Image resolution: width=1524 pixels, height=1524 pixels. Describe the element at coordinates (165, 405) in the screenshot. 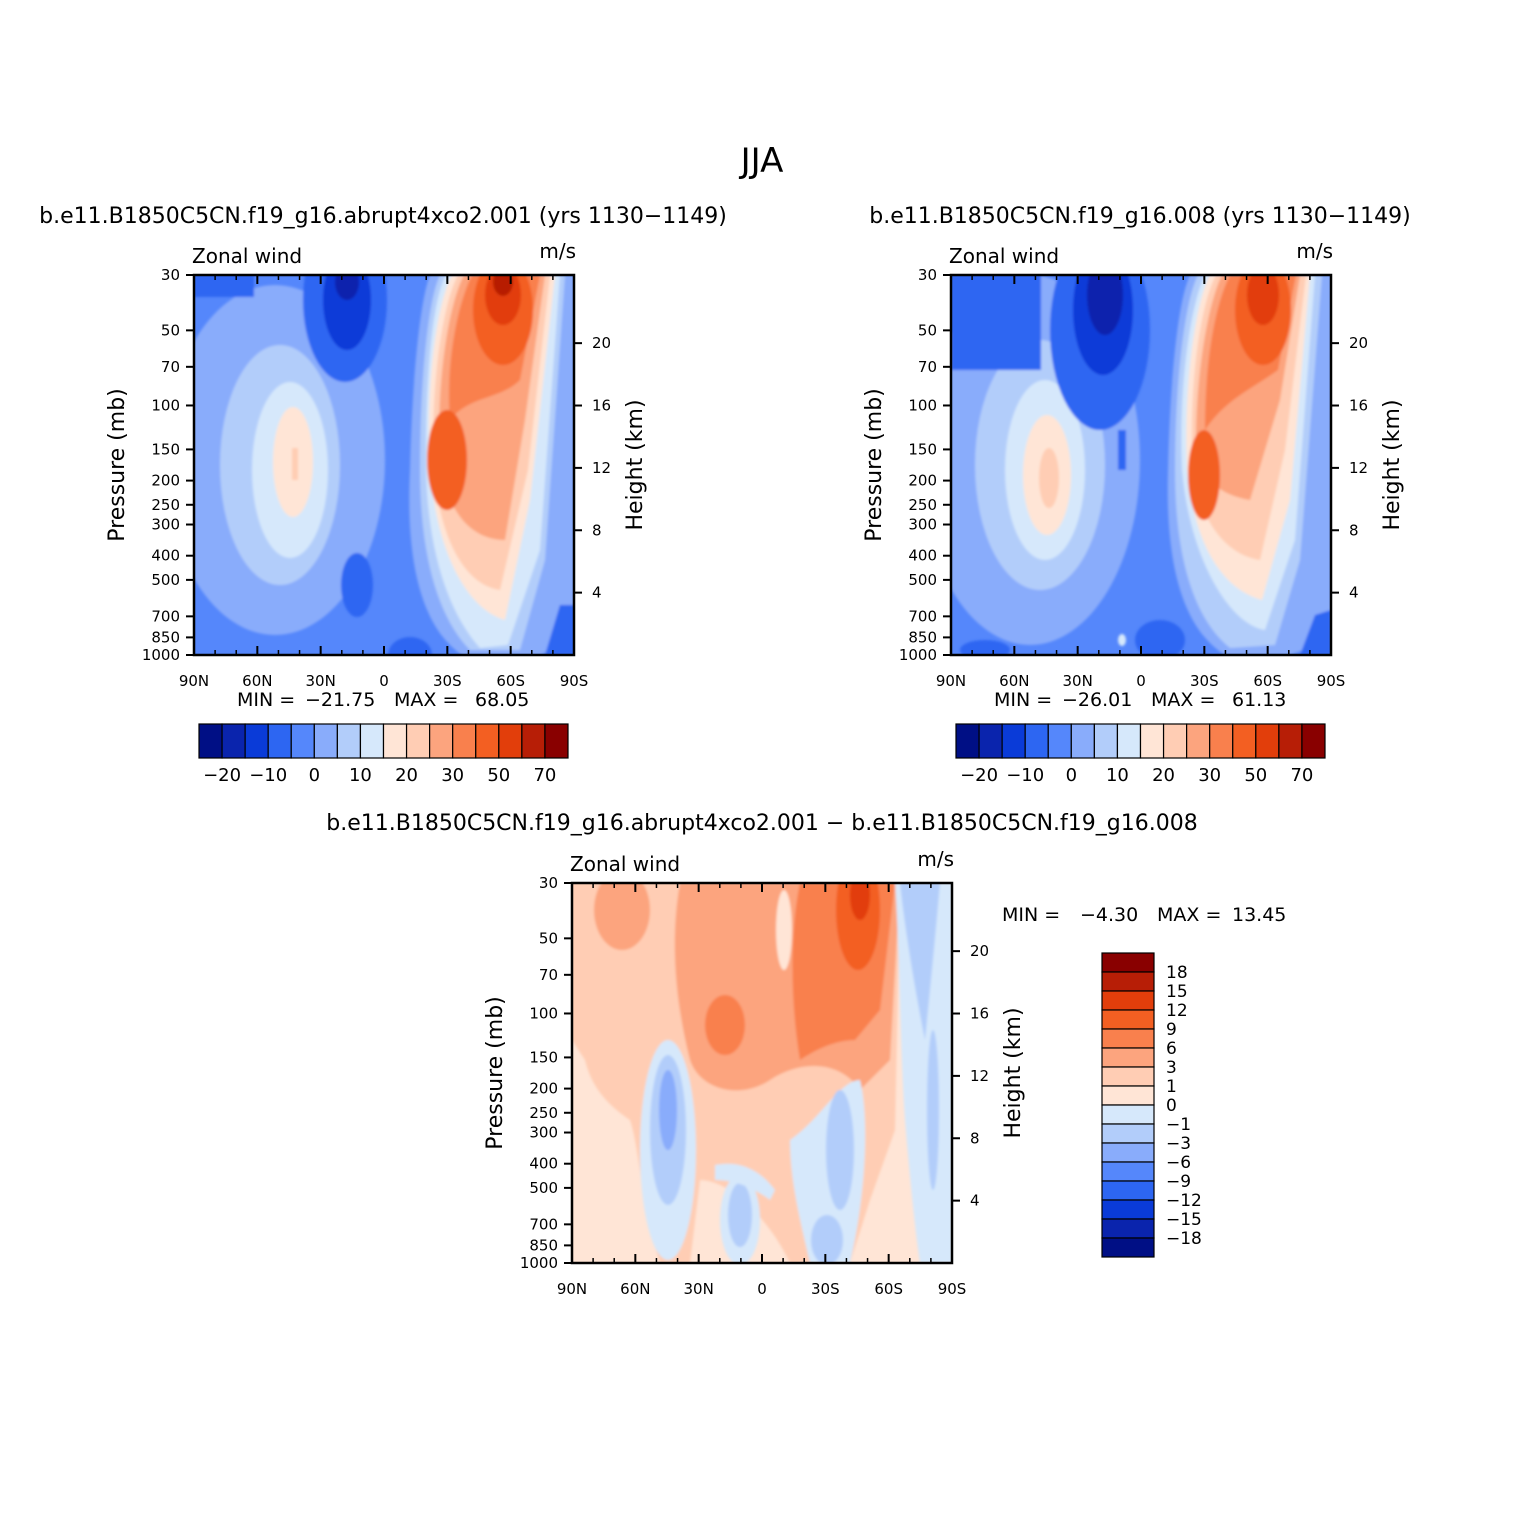

I see `panel-exp-ytick-label: 100` at that location.